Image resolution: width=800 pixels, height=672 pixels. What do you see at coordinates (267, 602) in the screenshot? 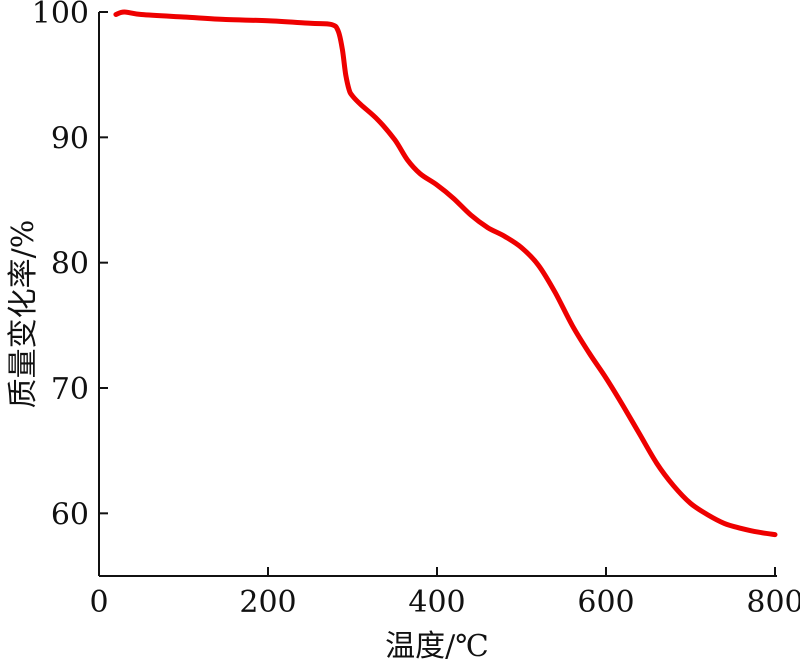
I see `x-tick-label: 200` at bounding box center [267, 602].